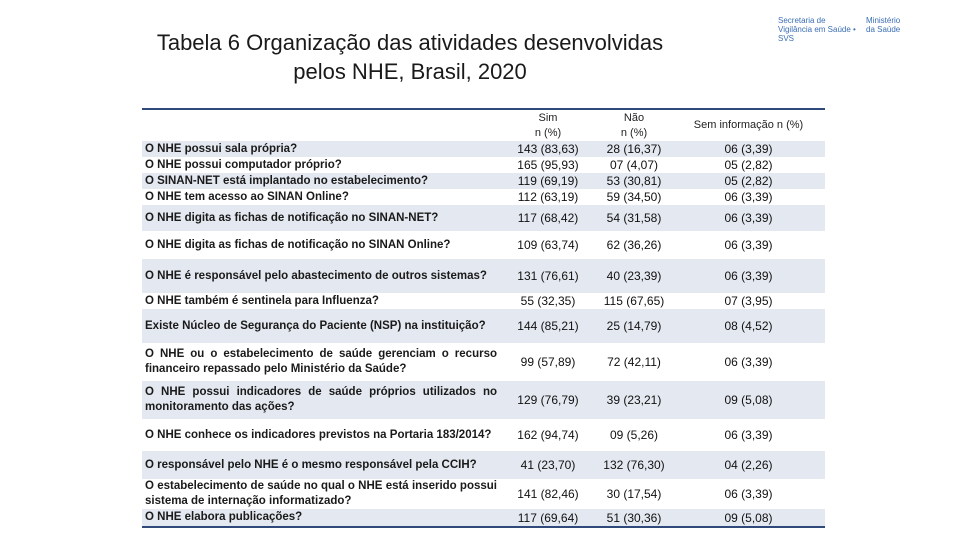 The width and height of the screenshot is (960, 540). I want to click on value-cell: 132 (76,30), so click(634, 465).